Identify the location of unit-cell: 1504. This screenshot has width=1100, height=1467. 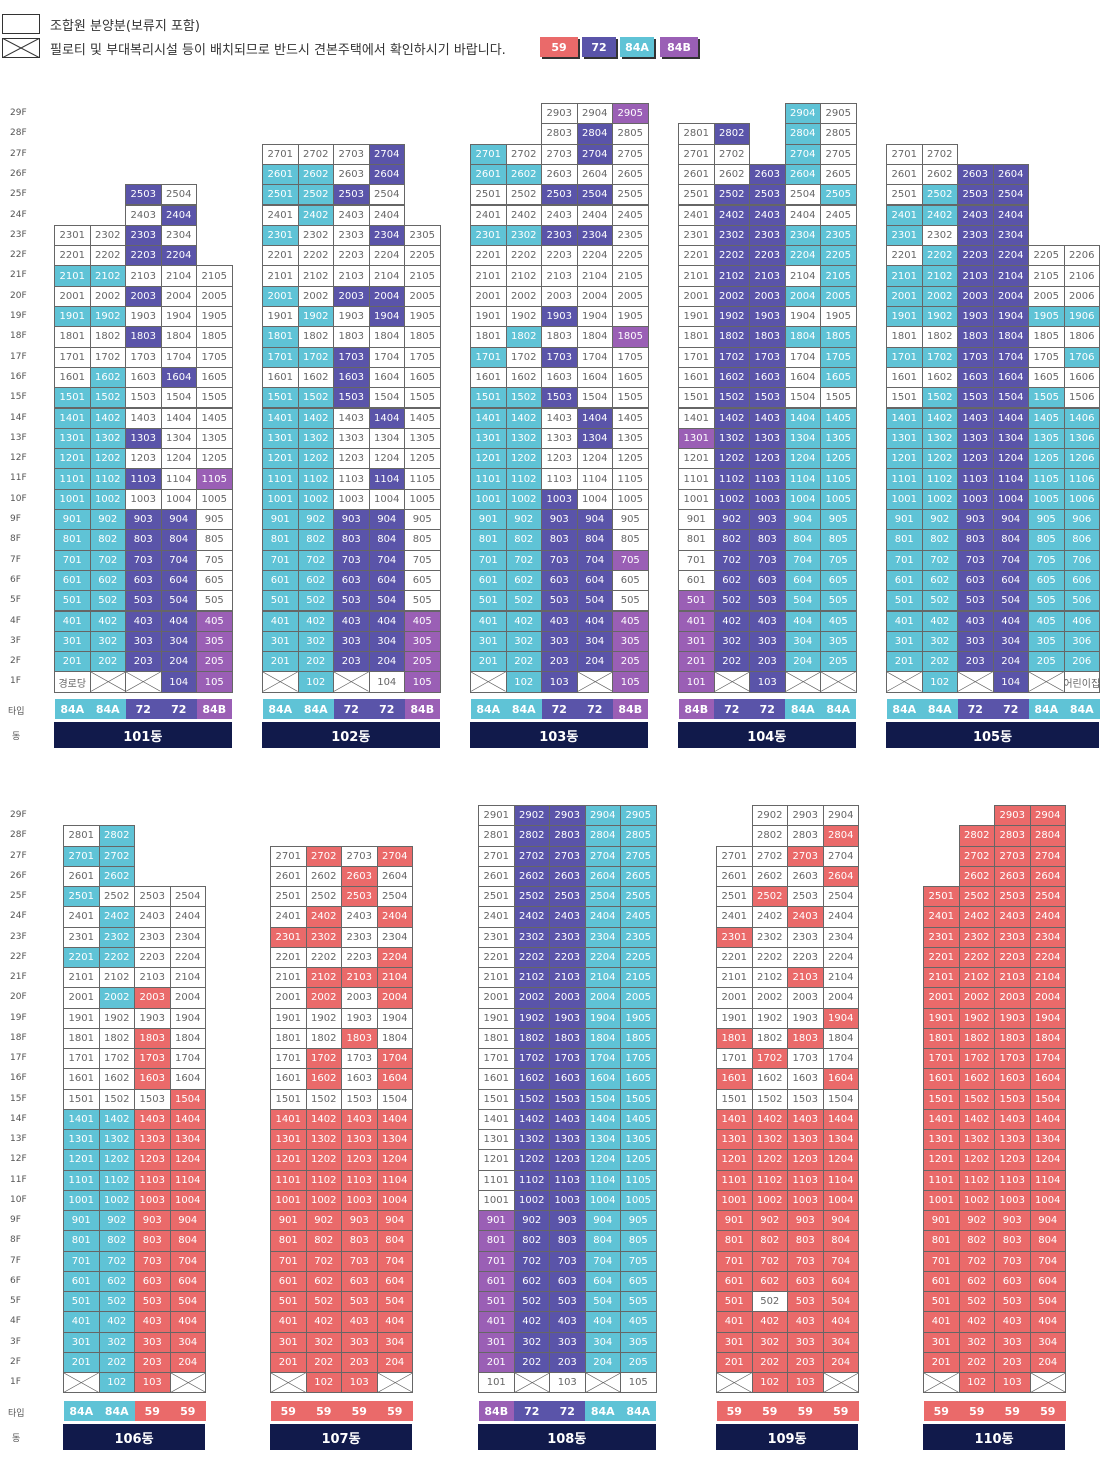
(840, 1099).